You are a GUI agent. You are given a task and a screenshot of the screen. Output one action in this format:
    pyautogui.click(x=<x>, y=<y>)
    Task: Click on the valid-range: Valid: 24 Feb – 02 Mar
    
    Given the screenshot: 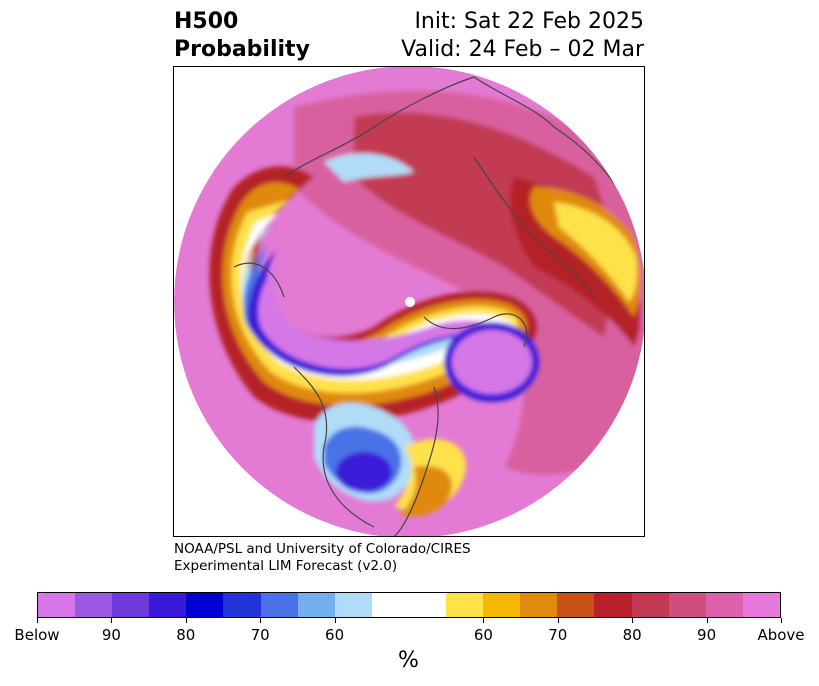 What is the action you would take?
    pyautogui.click(x=522, y=49)
    